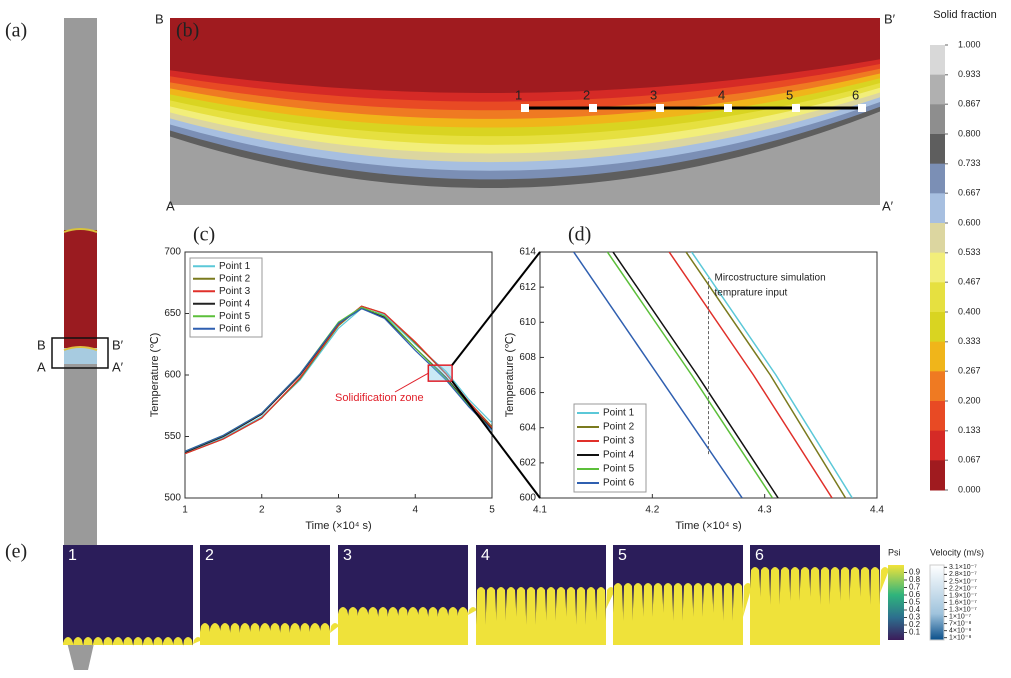  I want to click on panel-label: (b), so click(187, 31).